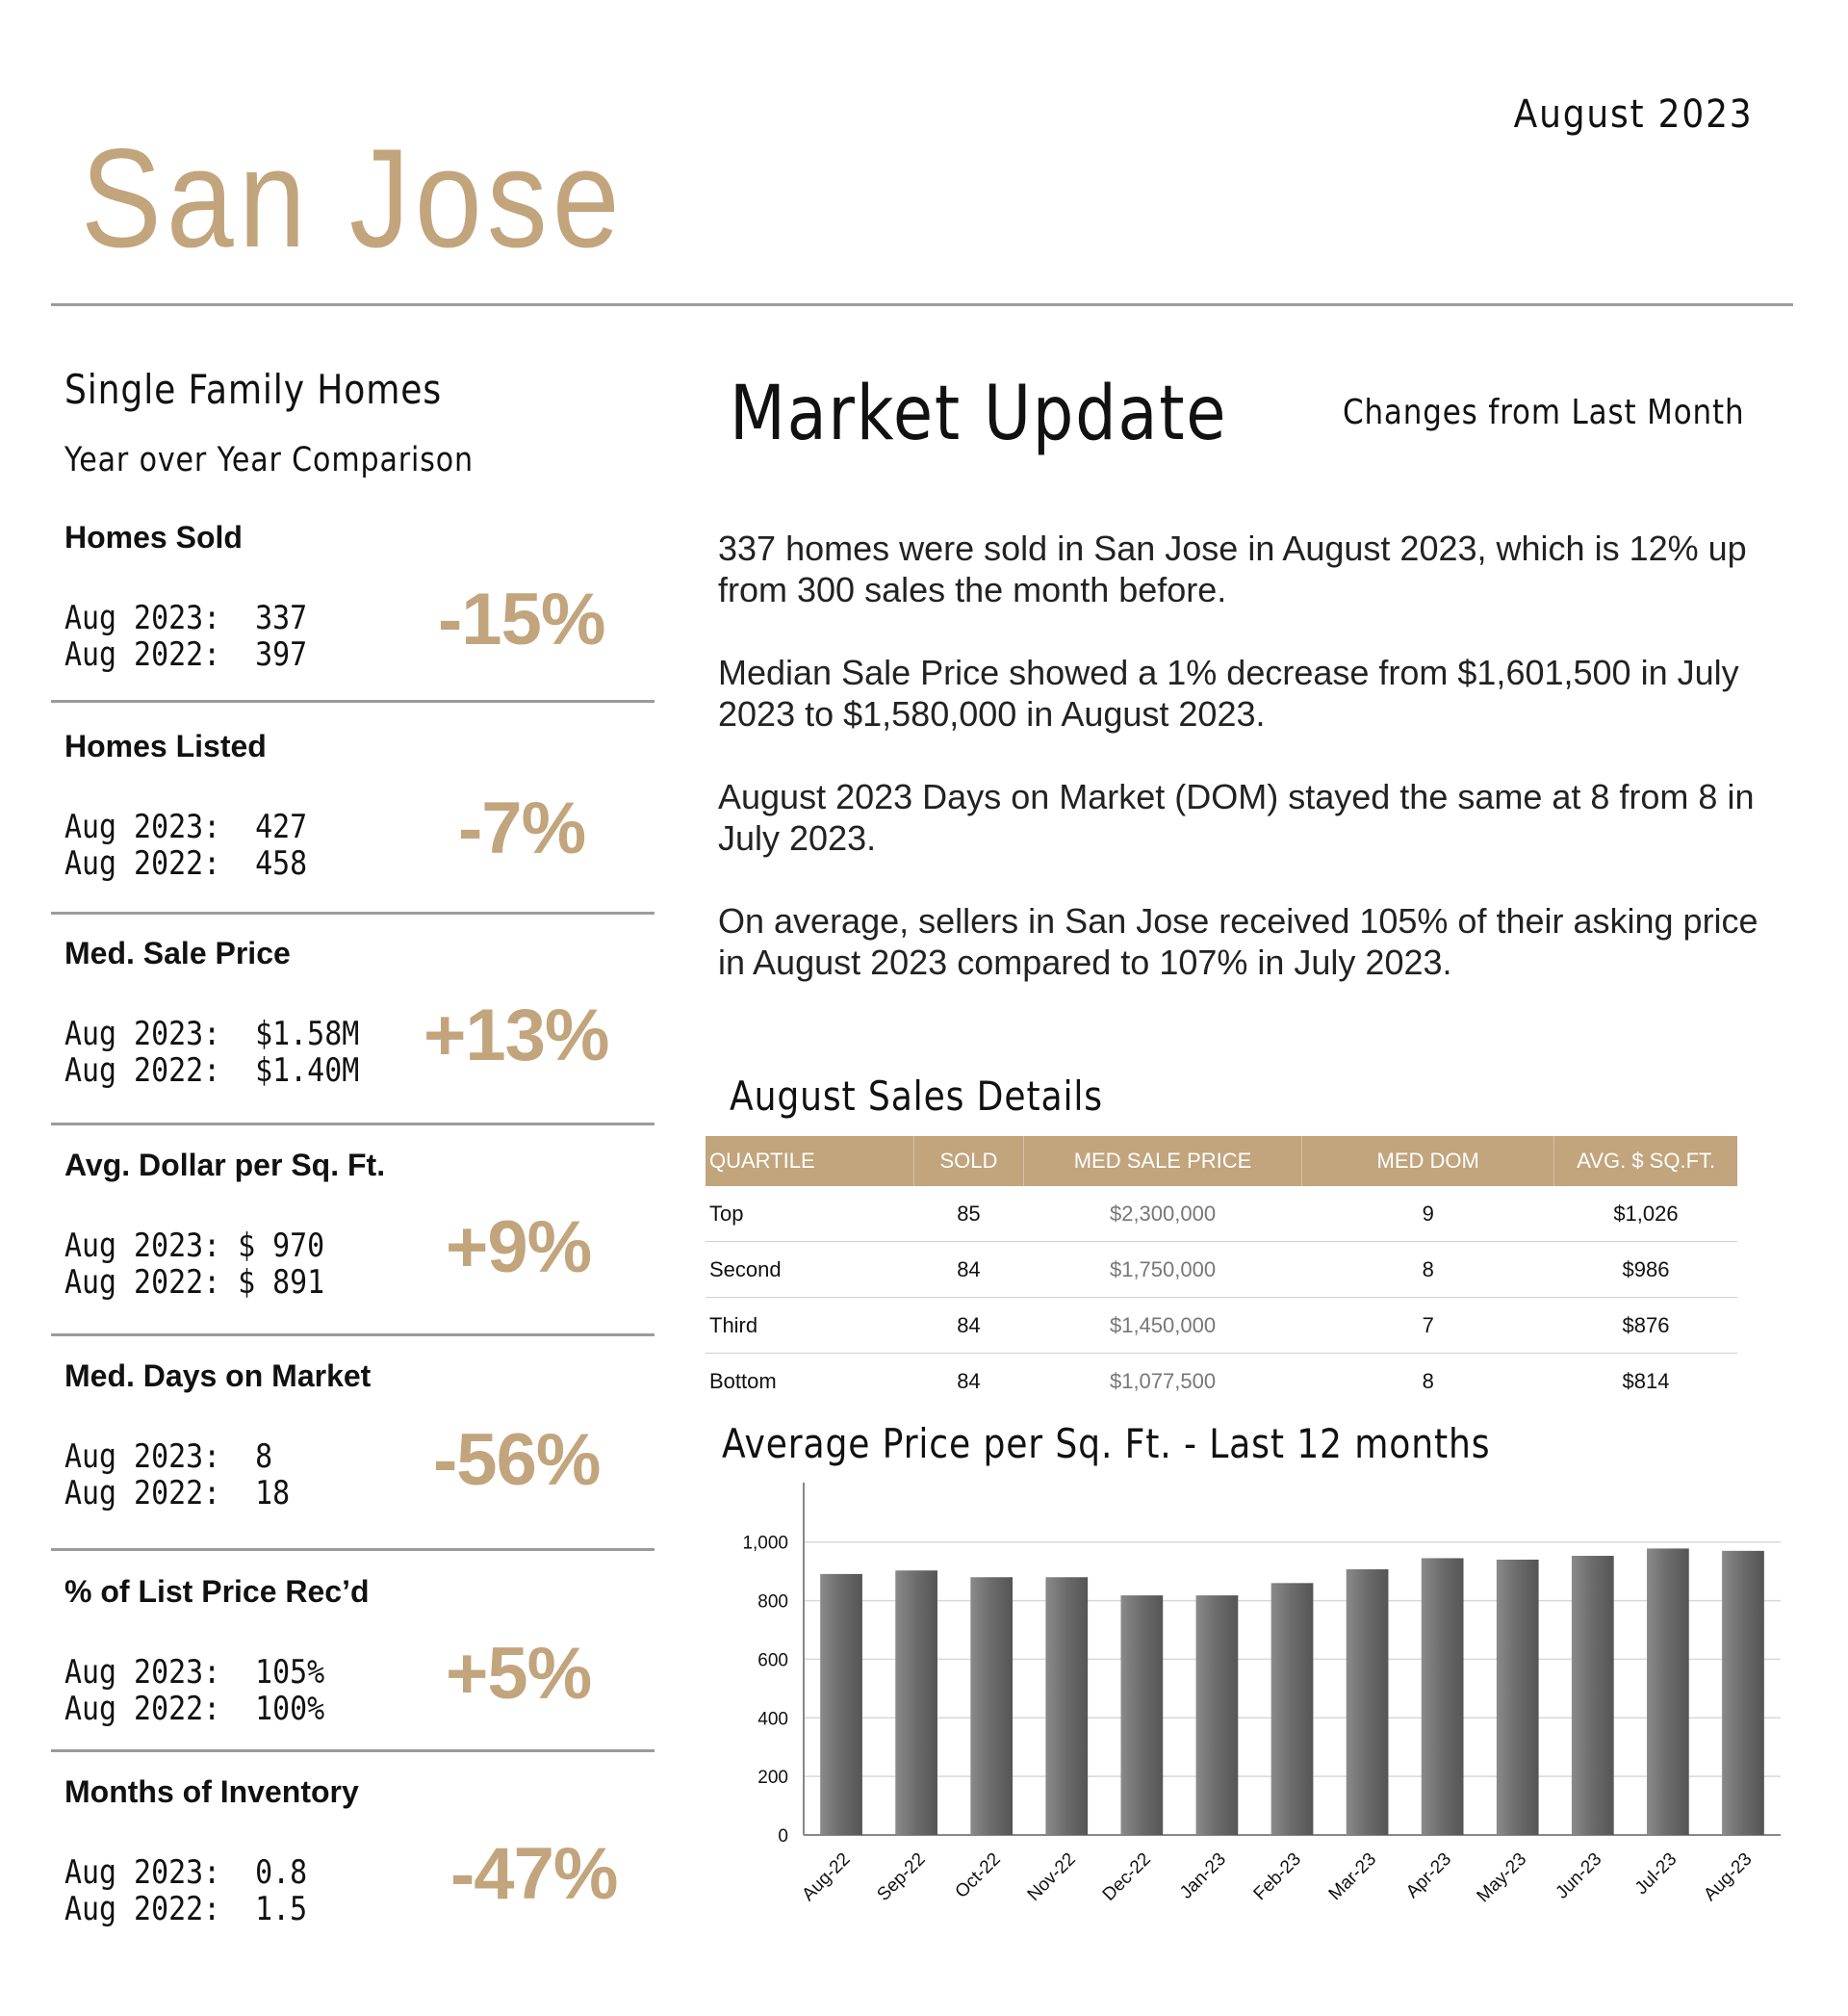 Image resolution: width=1848 pixels, height=2016 pixels. Describe the element at coordinates (168, 1456) in the screenshot. I see `metric-current-year: Aug 2023: 8` at that location.